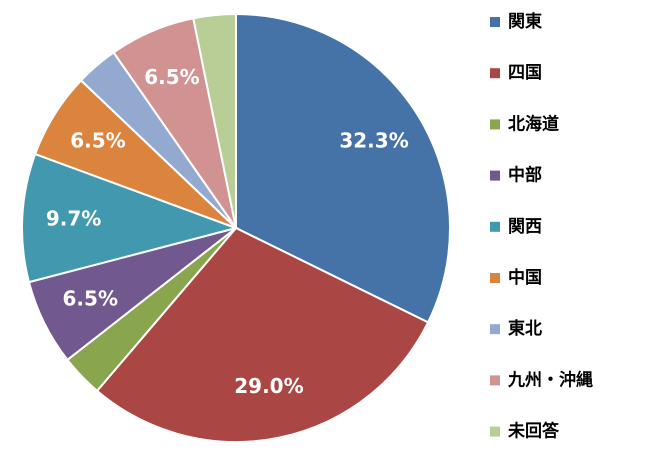  What do you see at coordinates (525, 277) in the screenshot?
I see `legend-label: 中国` at bounding box center [525, 277].